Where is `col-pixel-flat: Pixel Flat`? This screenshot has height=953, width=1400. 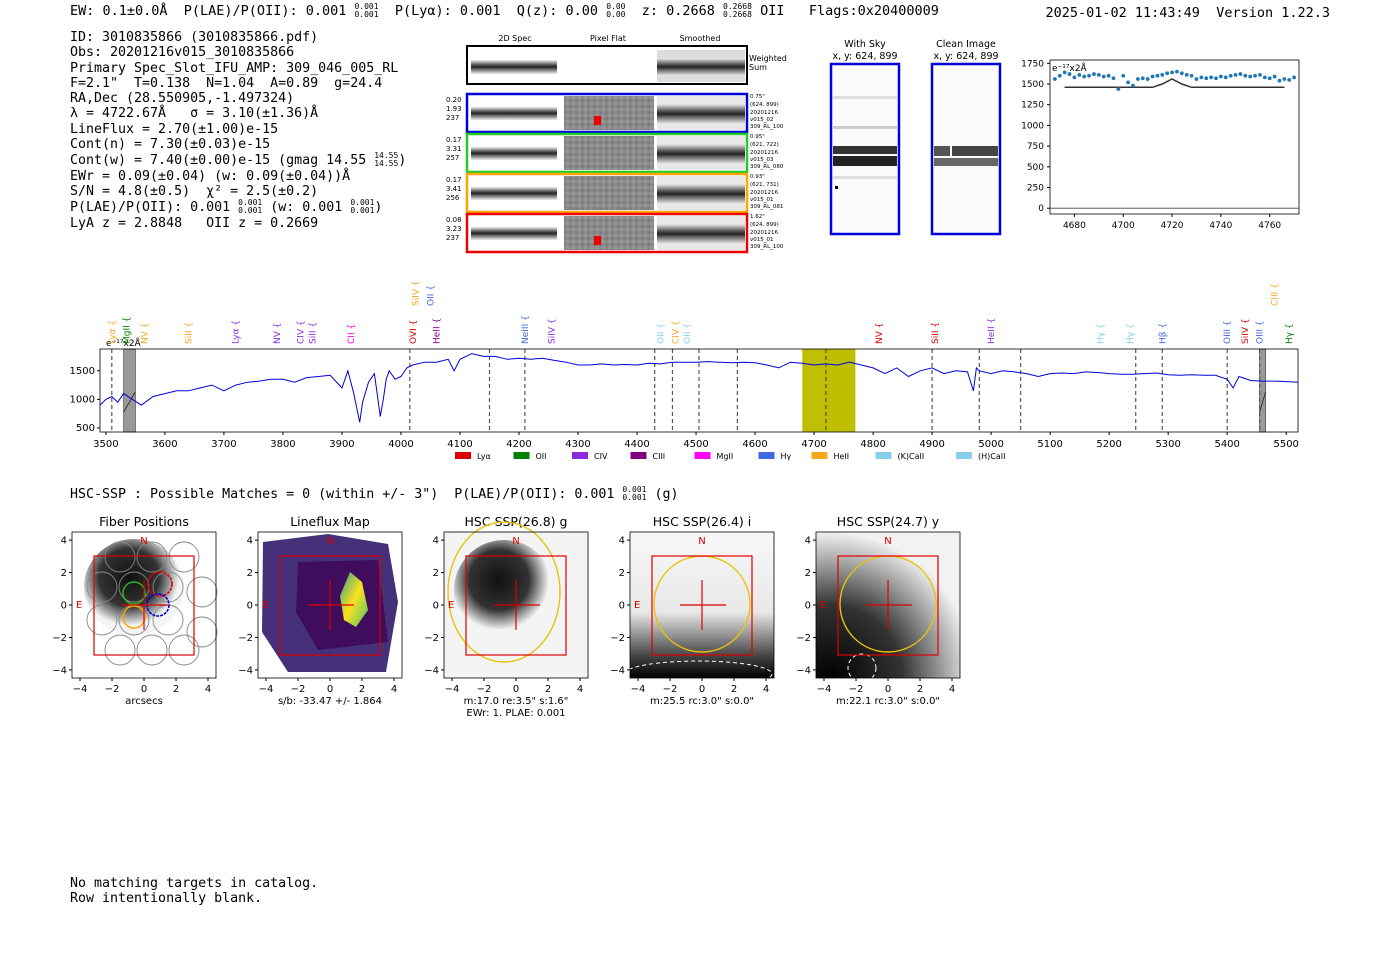 col-pixel-flat: Pixel Flat is located at coordinates (608, 38).